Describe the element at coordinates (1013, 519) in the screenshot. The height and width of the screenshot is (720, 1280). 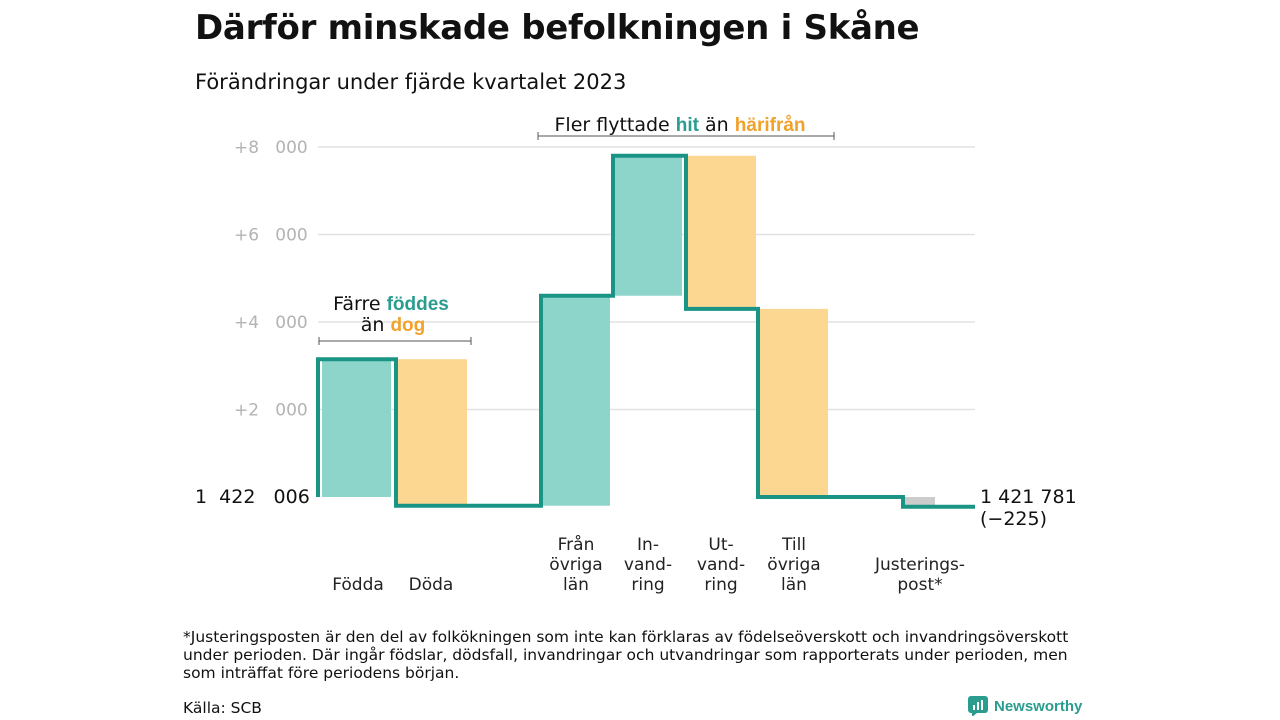
I see `net-change-label: (−225)` at that location.